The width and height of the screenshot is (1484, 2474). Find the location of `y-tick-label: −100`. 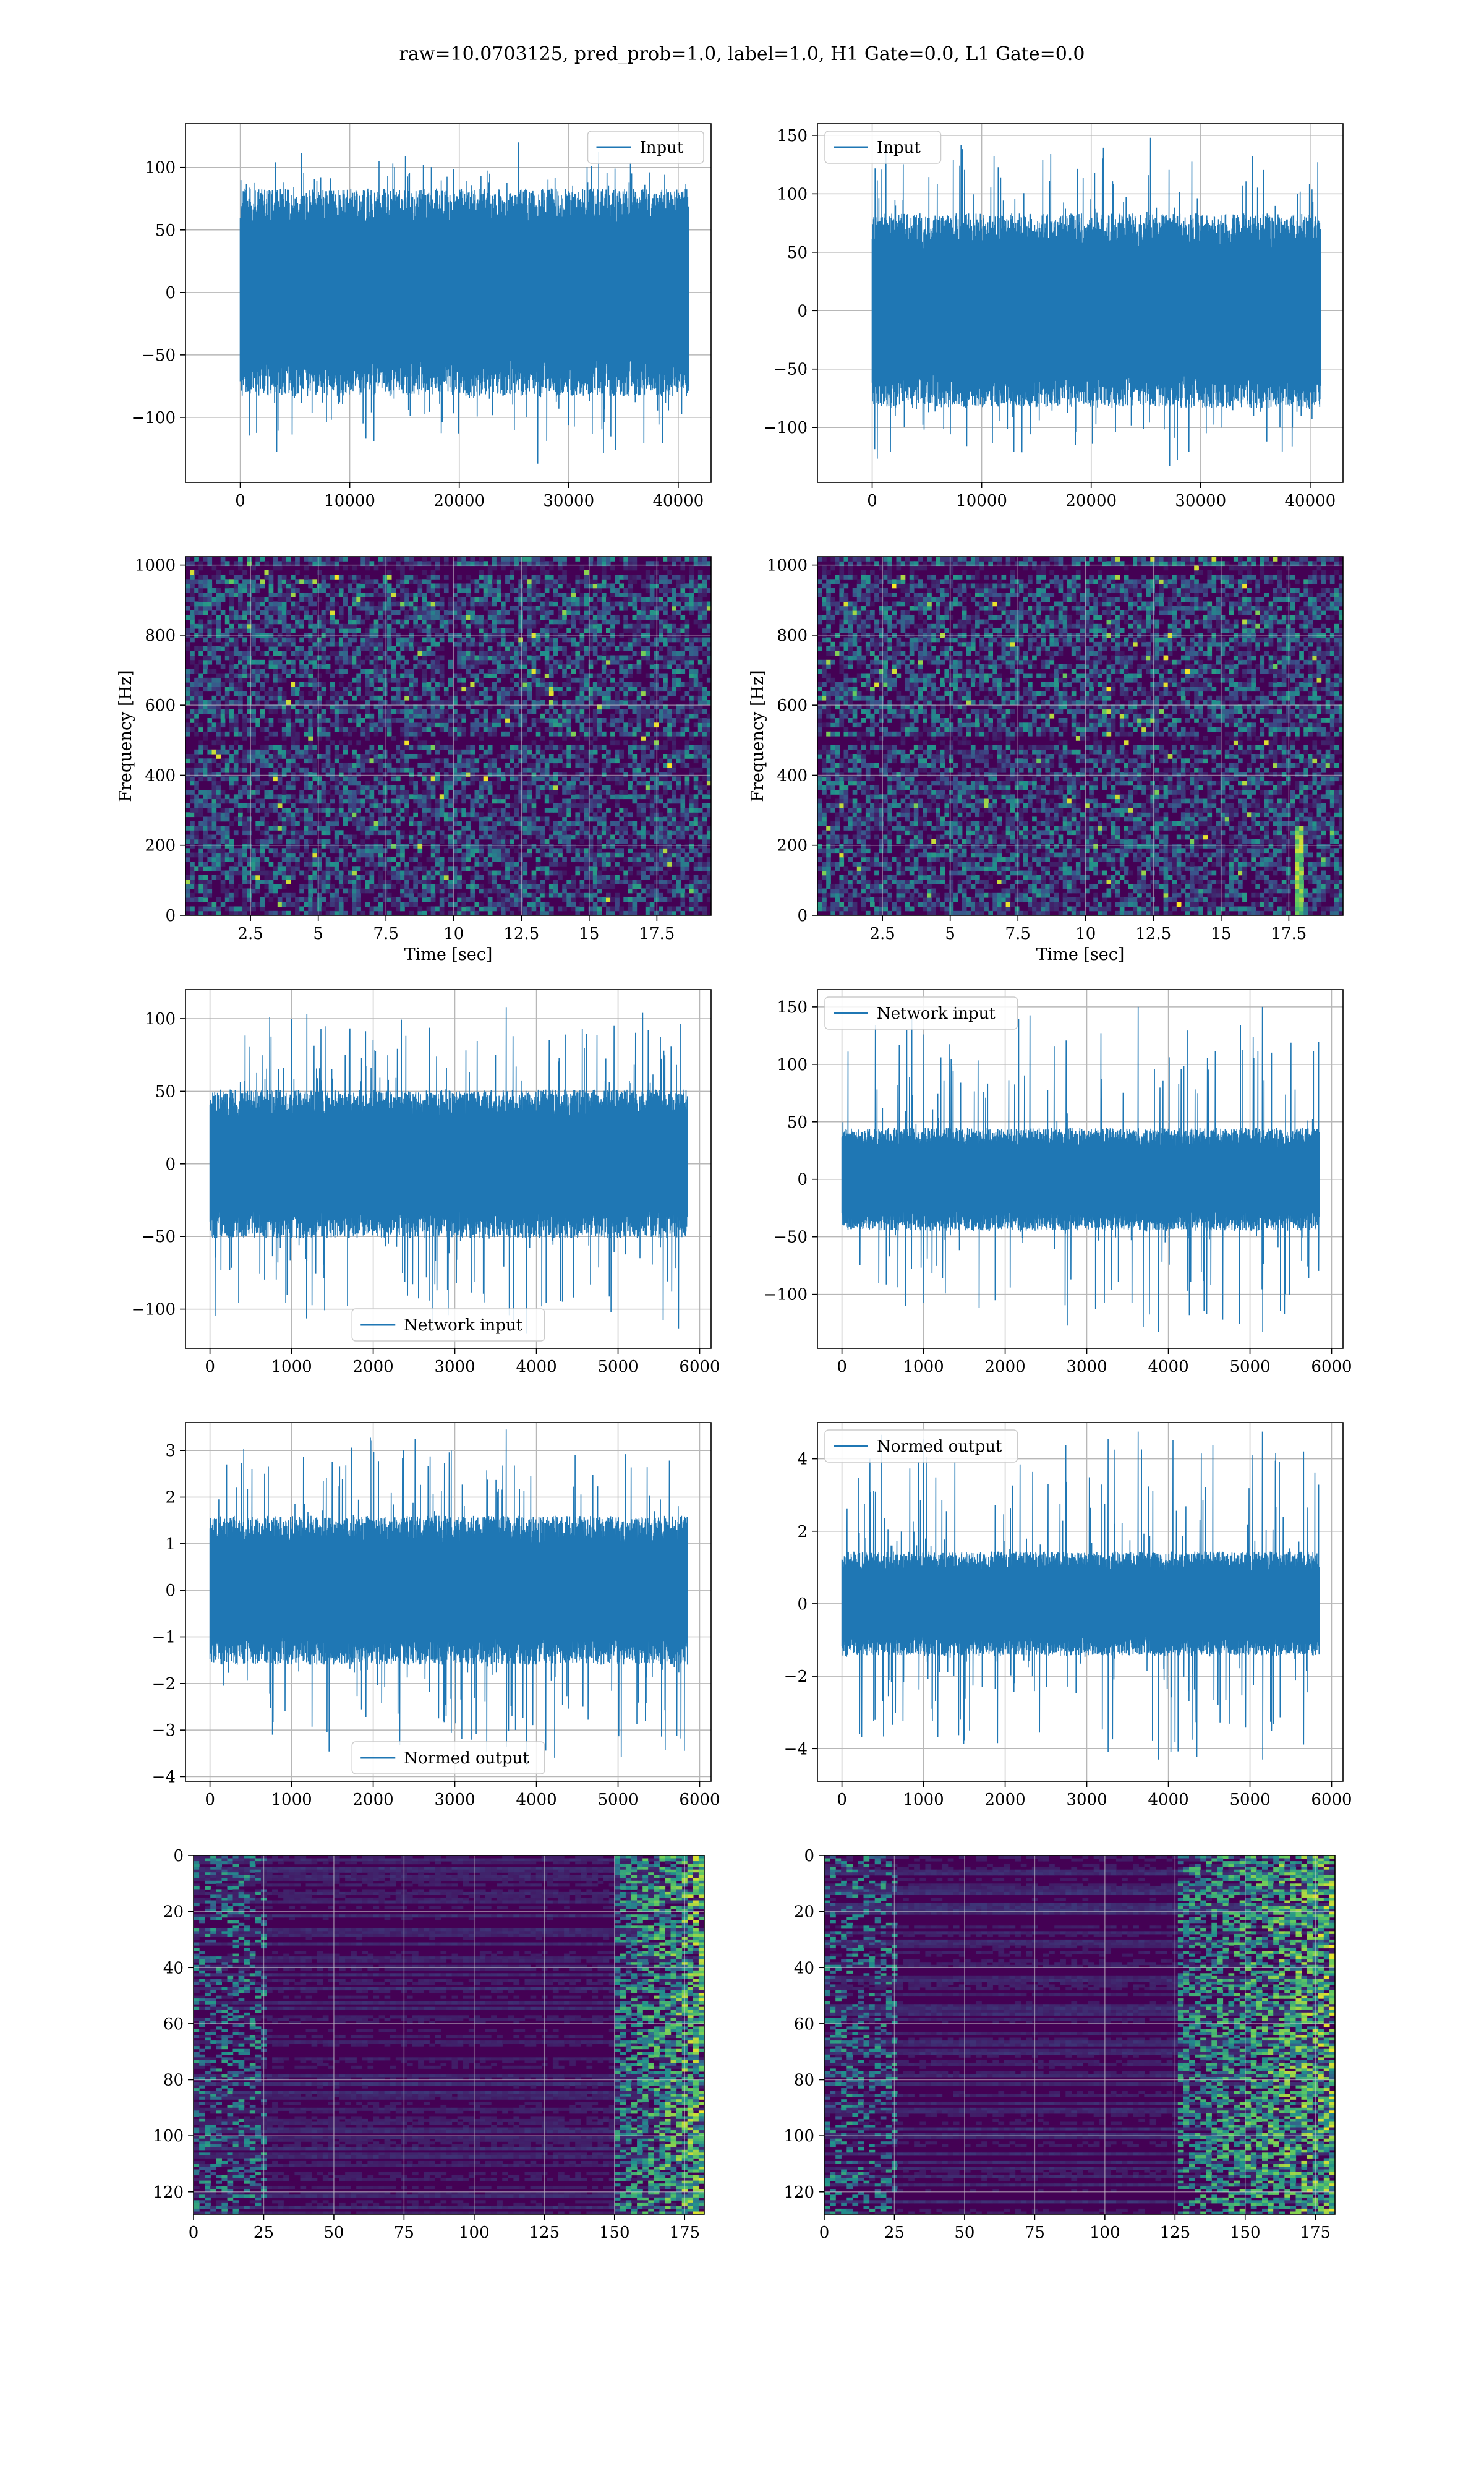

y-tick-label: −100 is located at coordinates (154, 418).